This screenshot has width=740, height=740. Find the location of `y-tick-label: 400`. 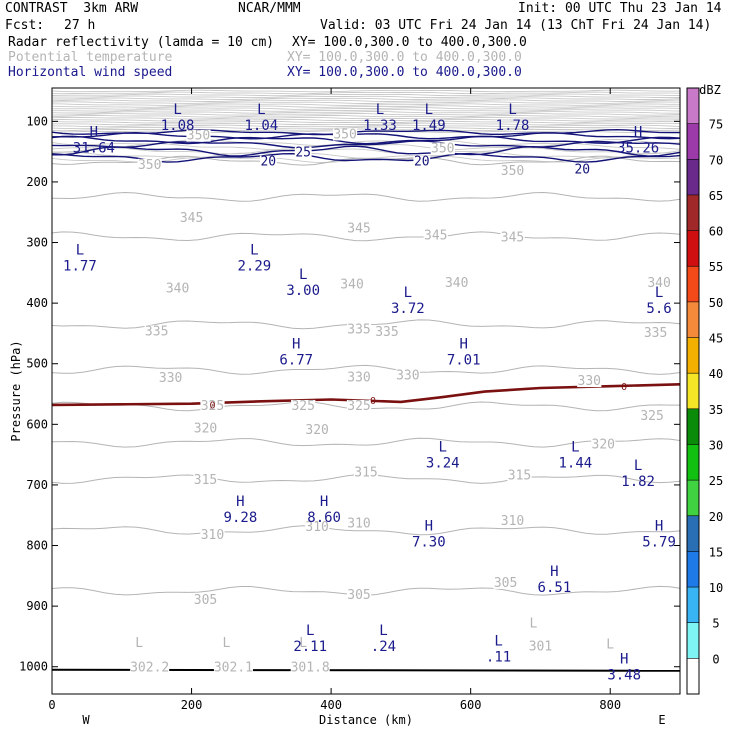

y-tick-label: 400 is located at coordinates (37, 303).